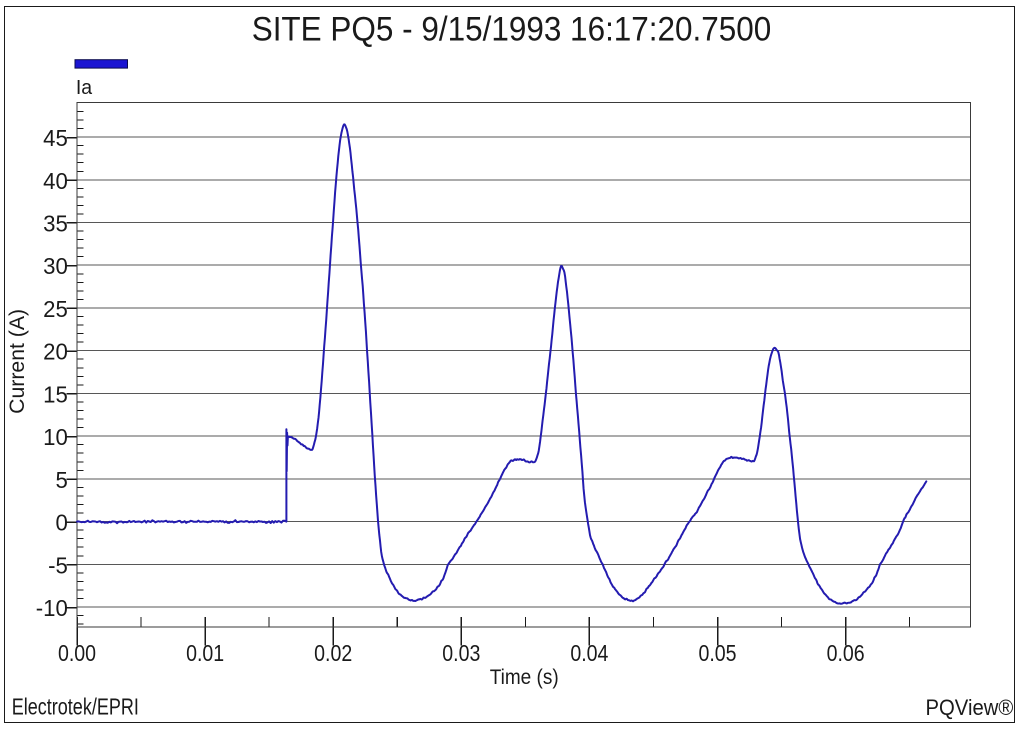 Image resolution: width=1024 pixels, height=734 pixels. Describe the element at coordinates (970, 708) in the screenshot. I see `svg-text: PQView®` at that location.